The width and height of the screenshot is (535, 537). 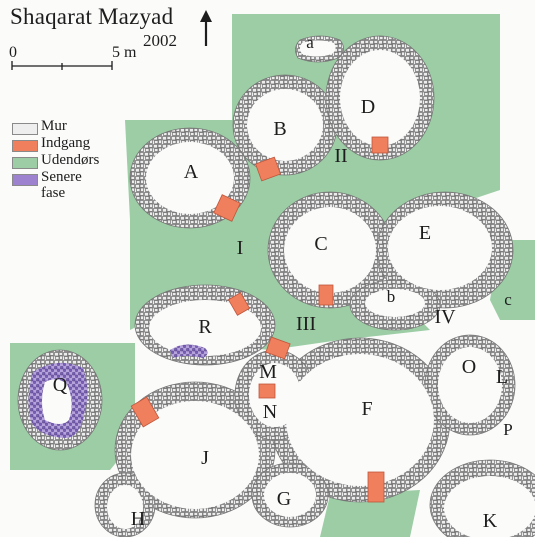 I want to click on legend-item-outdoor: Udendørs, so click(x=76, y=161).